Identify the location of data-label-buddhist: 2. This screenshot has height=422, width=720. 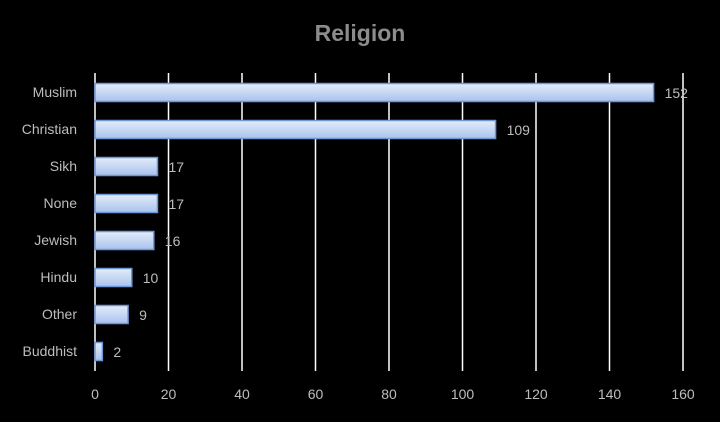
(117, 352).